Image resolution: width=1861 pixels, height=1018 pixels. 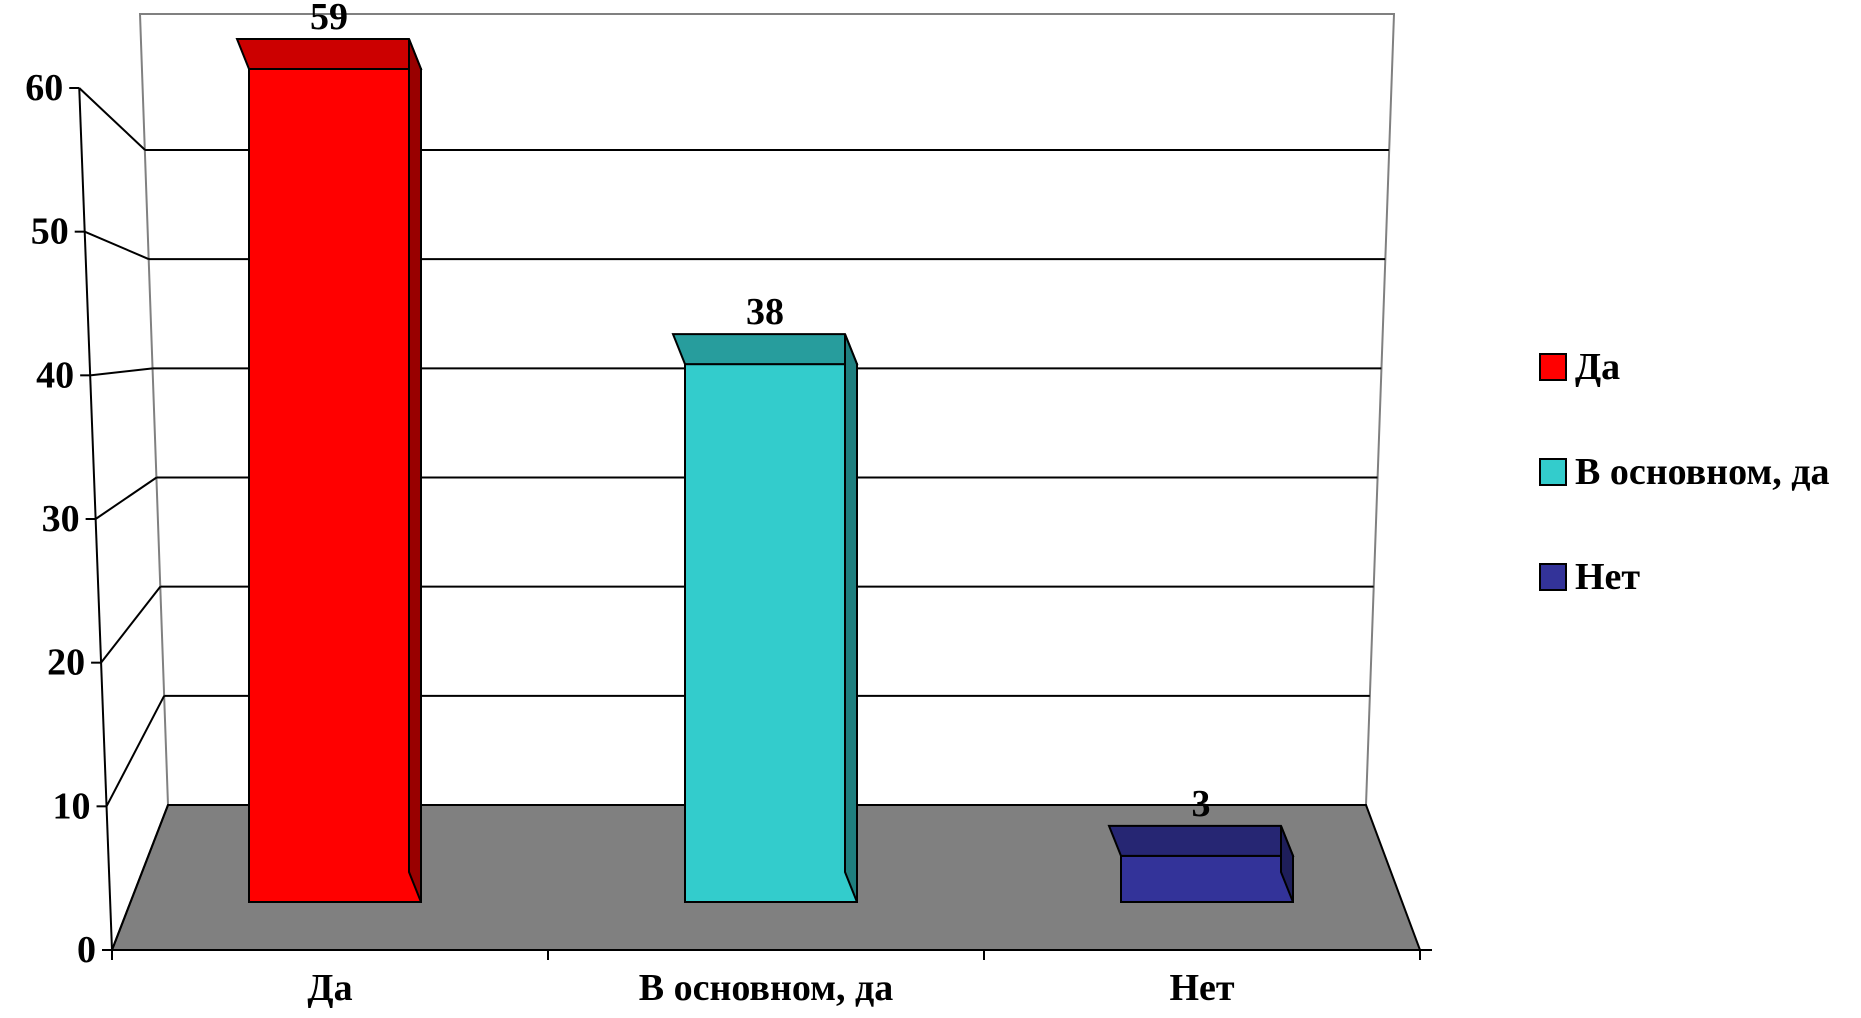 What do you see at coordinates (86, 950) in the screenshot?
I see `y-tick-label: 0` at bounding box center [86, 950].